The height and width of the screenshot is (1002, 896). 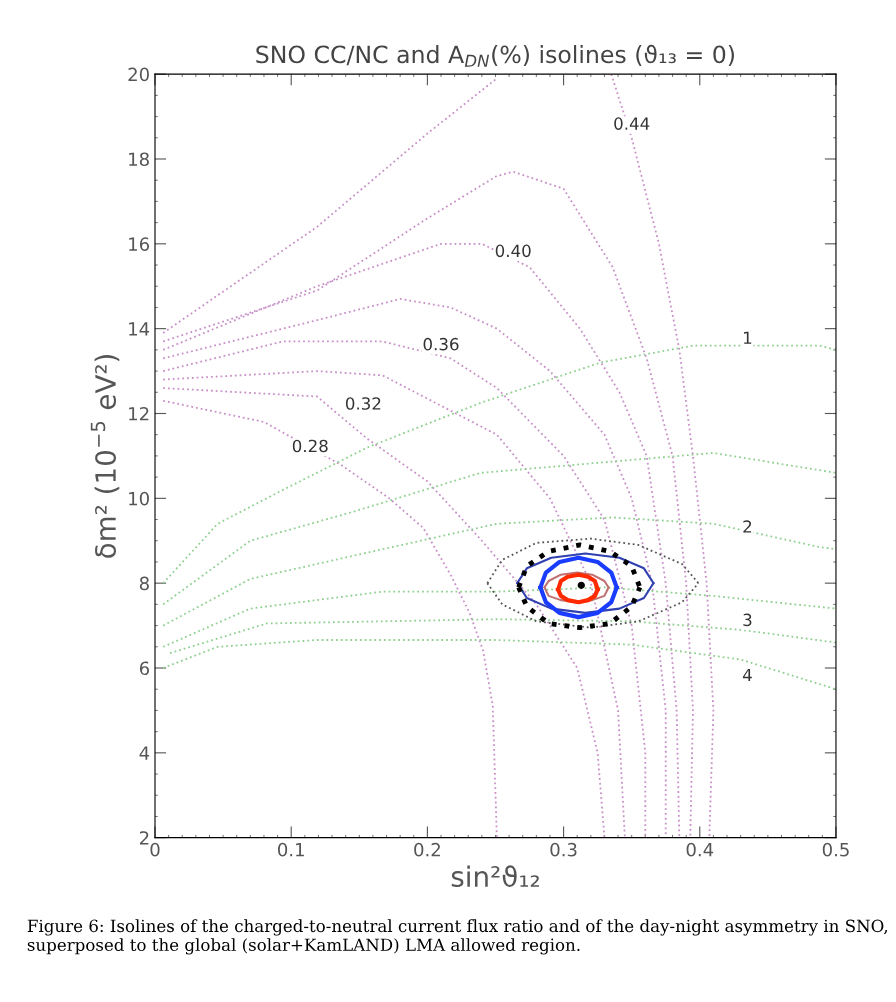 I want to click on y-tick-label: 2, so click(x=144, y=838).